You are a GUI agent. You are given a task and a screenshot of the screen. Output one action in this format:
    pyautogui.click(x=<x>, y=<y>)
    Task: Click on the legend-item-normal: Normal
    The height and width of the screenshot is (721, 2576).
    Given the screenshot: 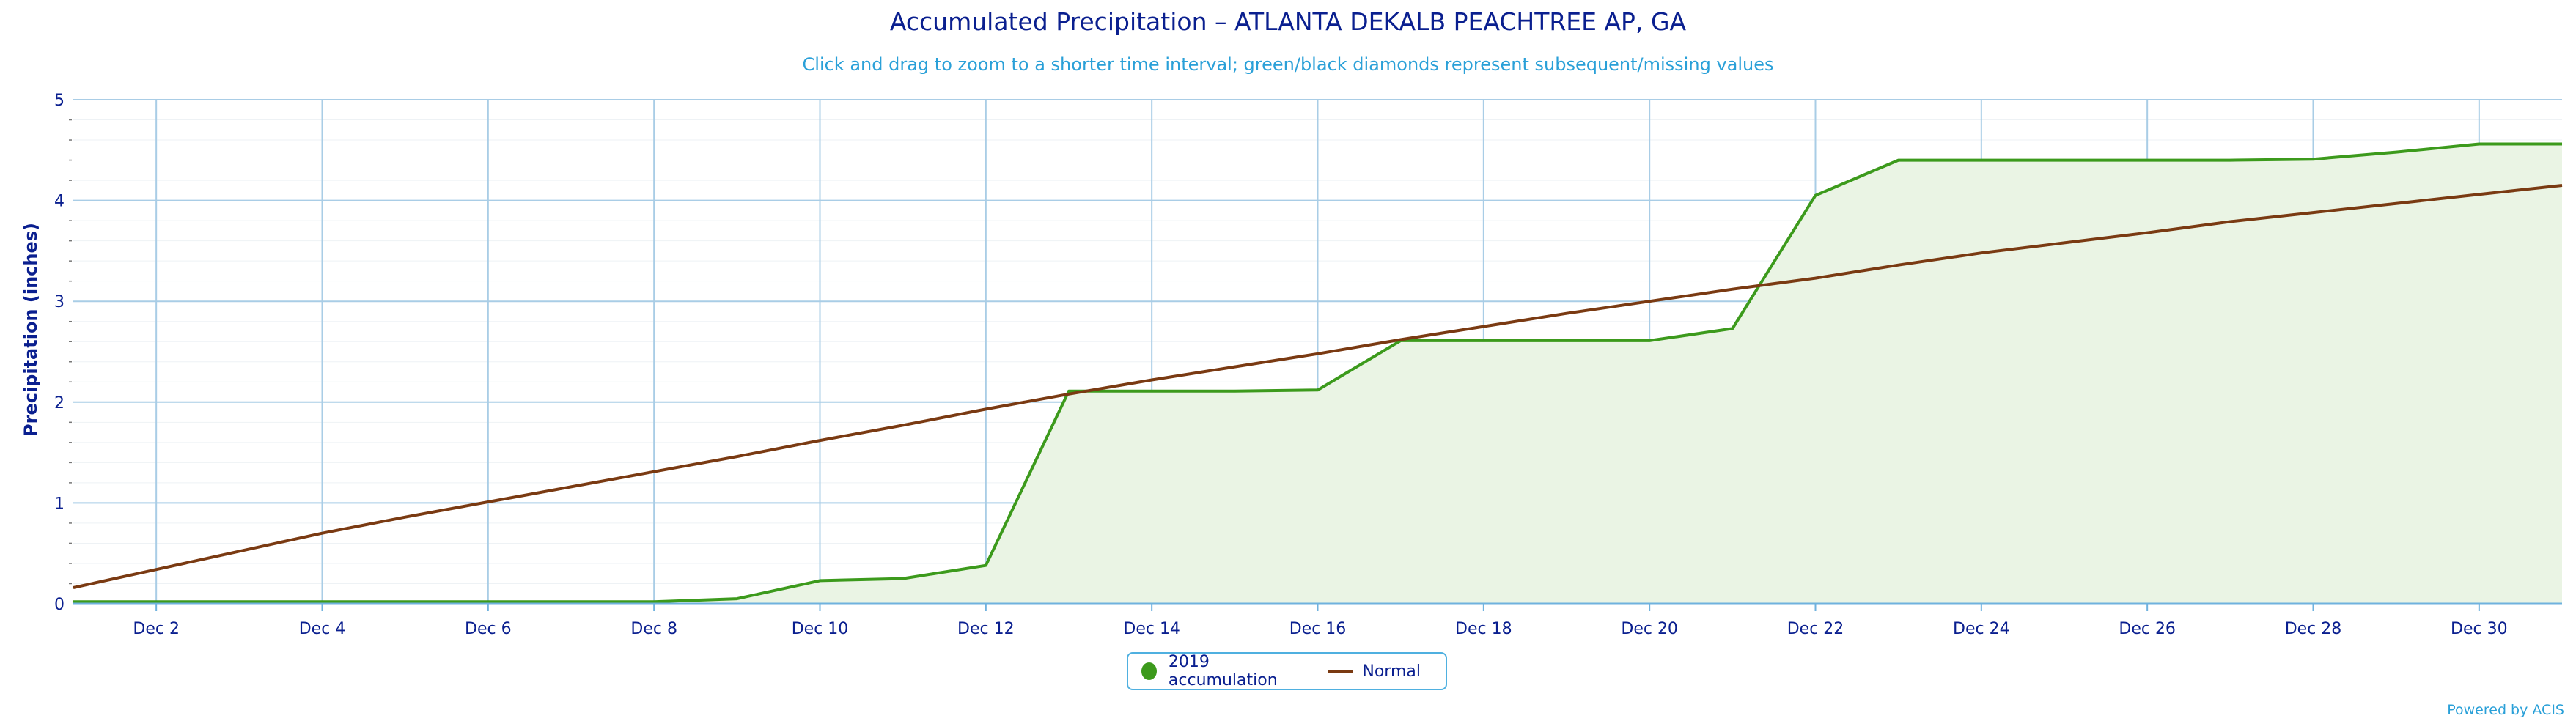 What is the action you would take?
    pyautogui.click(x=1374, y=671)
    